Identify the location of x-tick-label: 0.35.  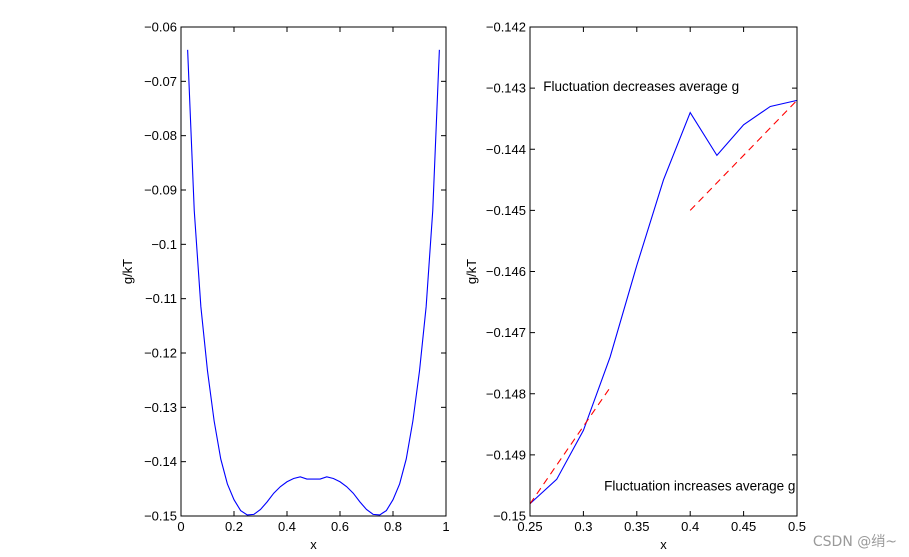
(636, 526).